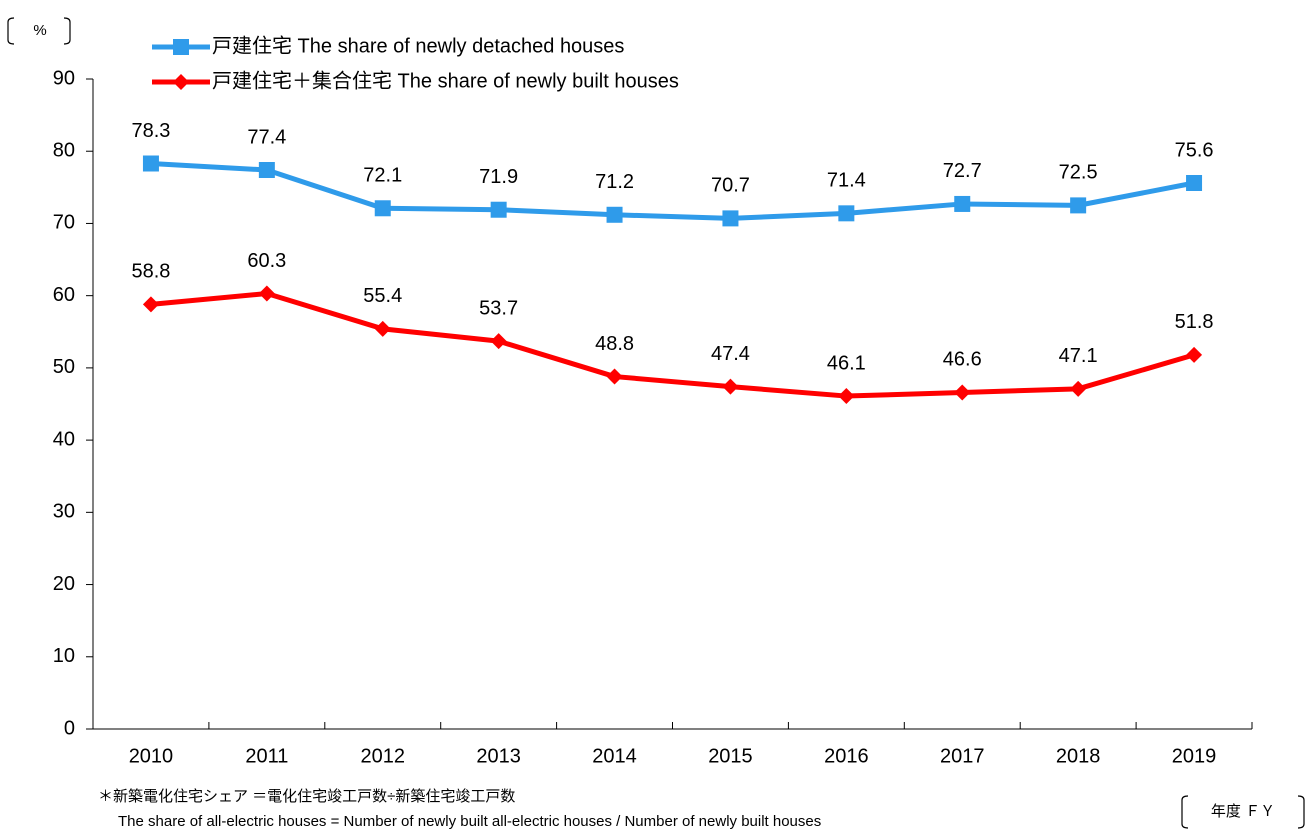 This screenshot has width=1312, height=837. Describe the element at coordinates (1078, 756) in the screenshot. I see `x-tick-label: 2018` at that location.